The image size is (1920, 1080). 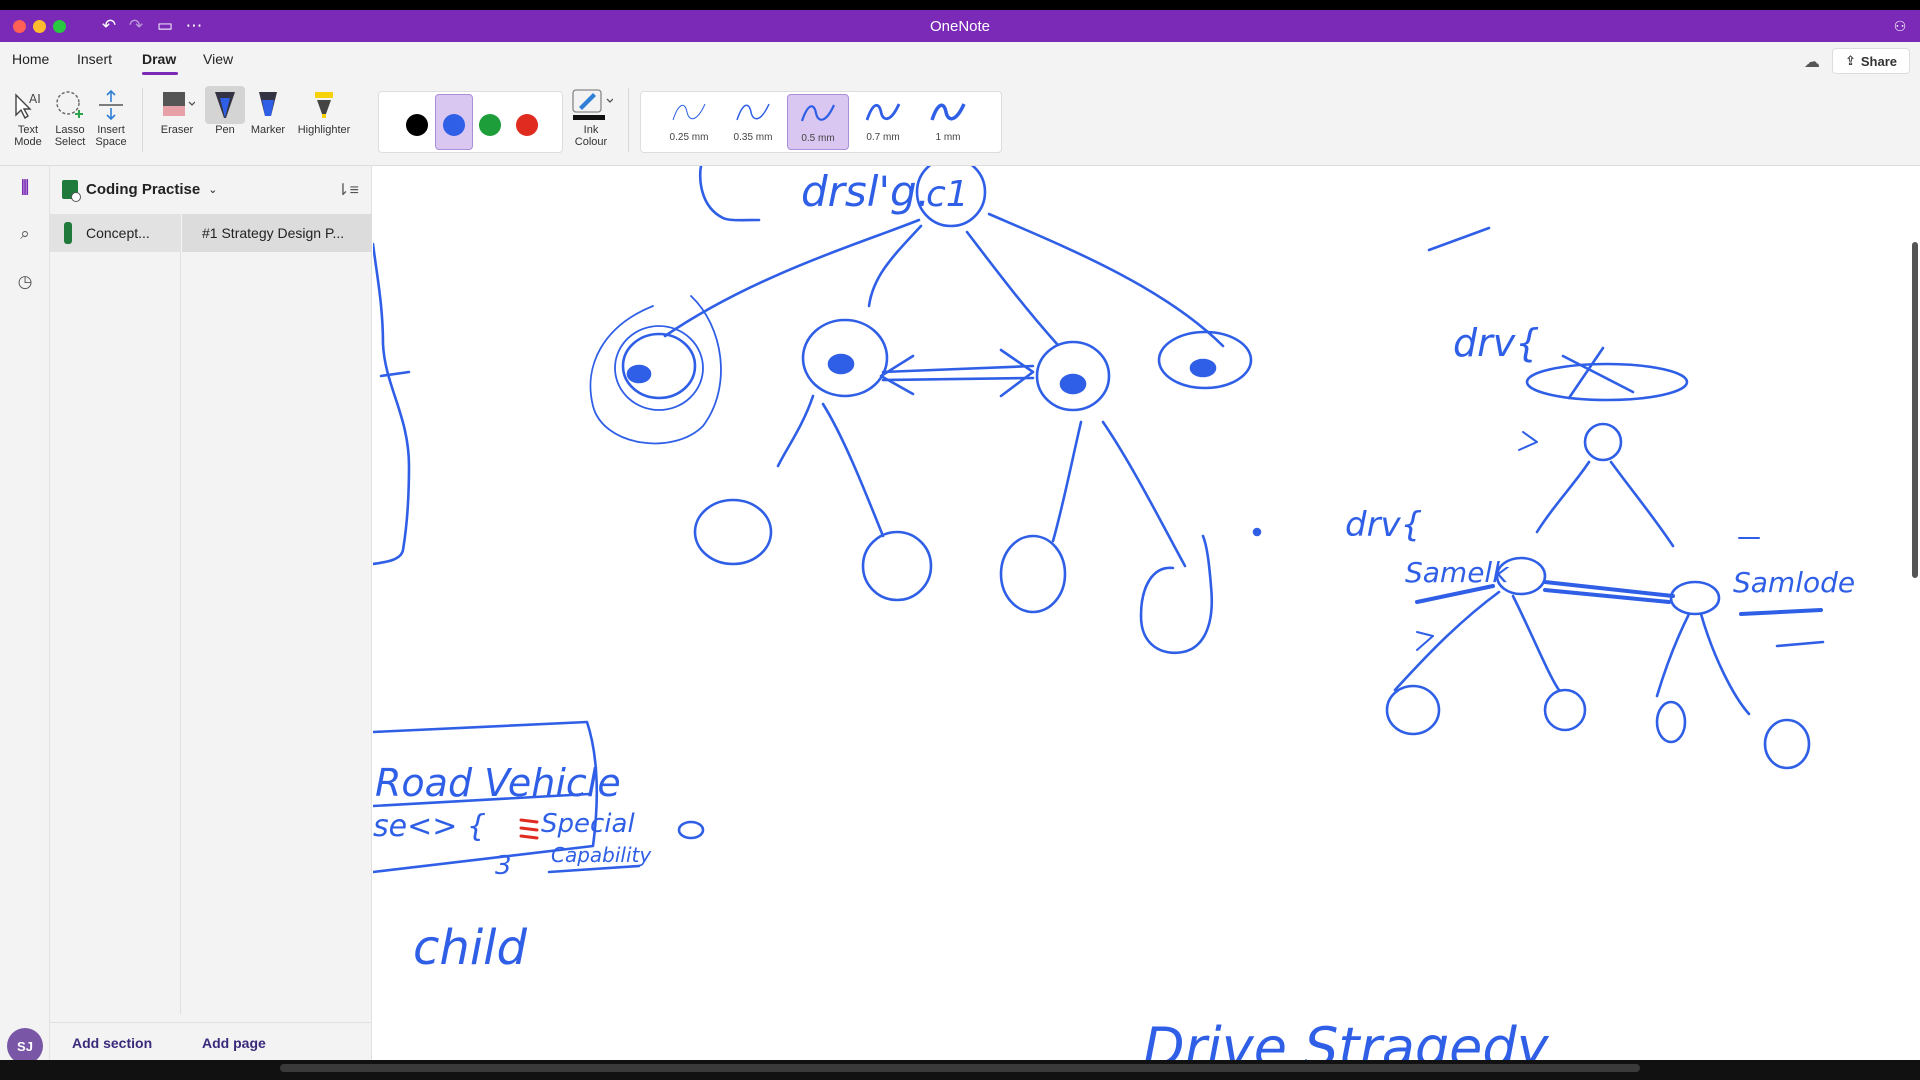 I want to click on search-icon: ⌕, so click(x=25, y=233).